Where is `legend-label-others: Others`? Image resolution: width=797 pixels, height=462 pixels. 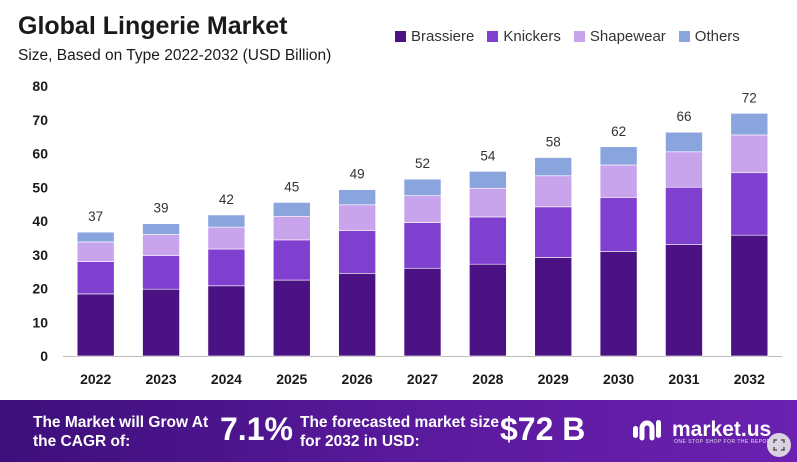
legend-label-others: Others is located at coordinates (717, 36).